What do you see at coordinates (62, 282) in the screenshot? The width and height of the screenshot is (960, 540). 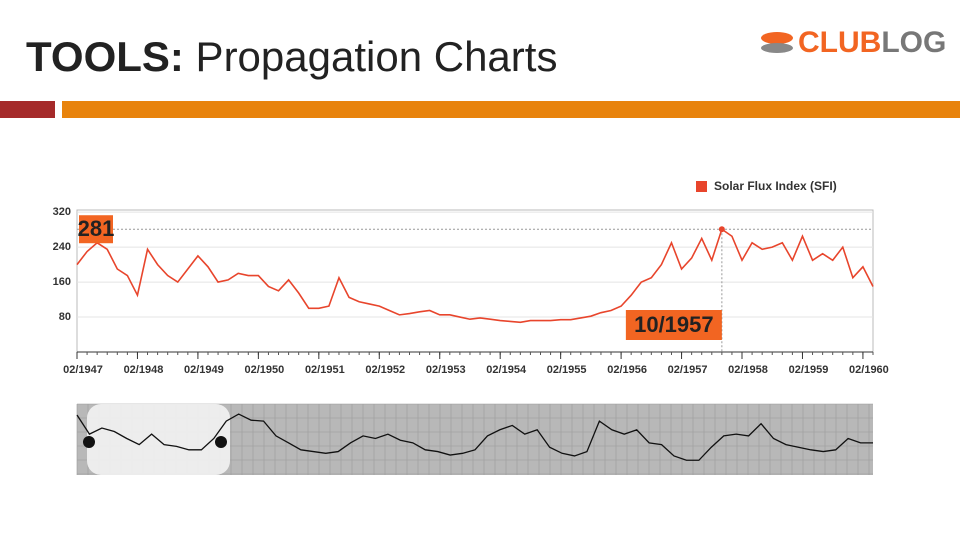 I see `y-tick-label: 160` at bounding box center [62, 282].